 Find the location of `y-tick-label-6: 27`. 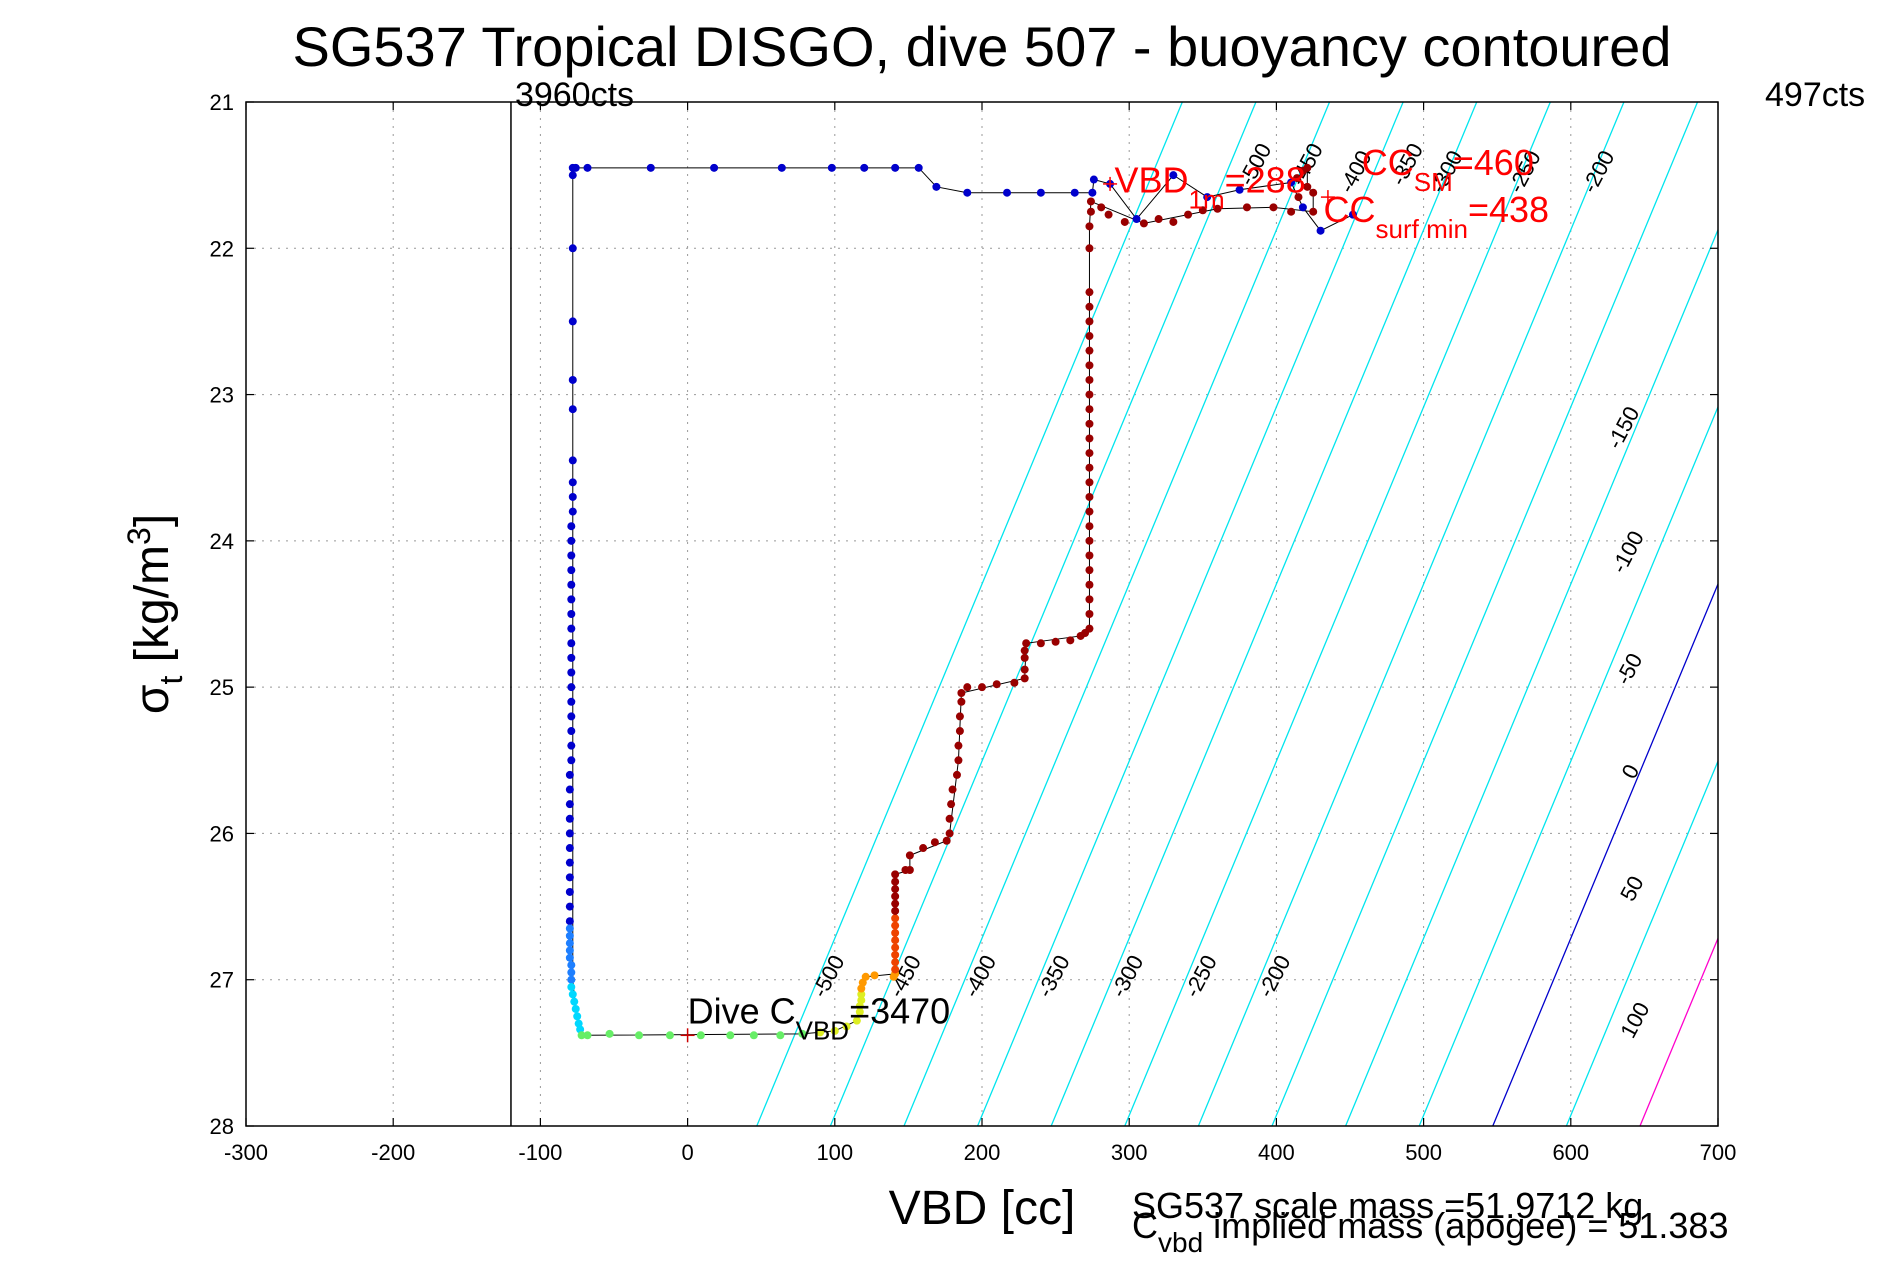

y-tick-label-6: 27 is located at coordinates (222, 980).